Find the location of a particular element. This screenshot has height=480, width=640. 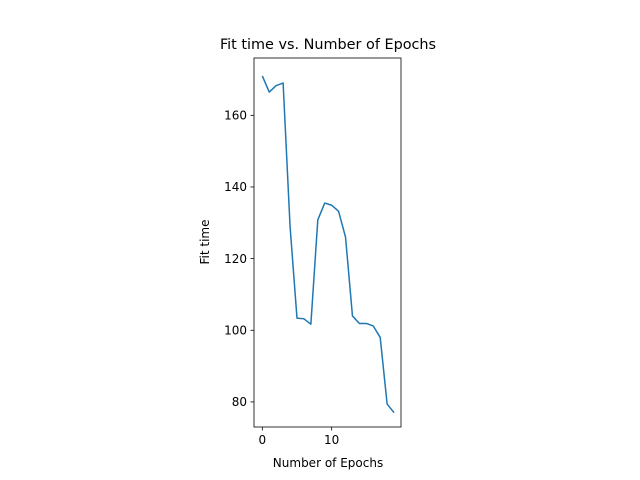

y-tick-label: 140 is located at coordinates (235, 187).